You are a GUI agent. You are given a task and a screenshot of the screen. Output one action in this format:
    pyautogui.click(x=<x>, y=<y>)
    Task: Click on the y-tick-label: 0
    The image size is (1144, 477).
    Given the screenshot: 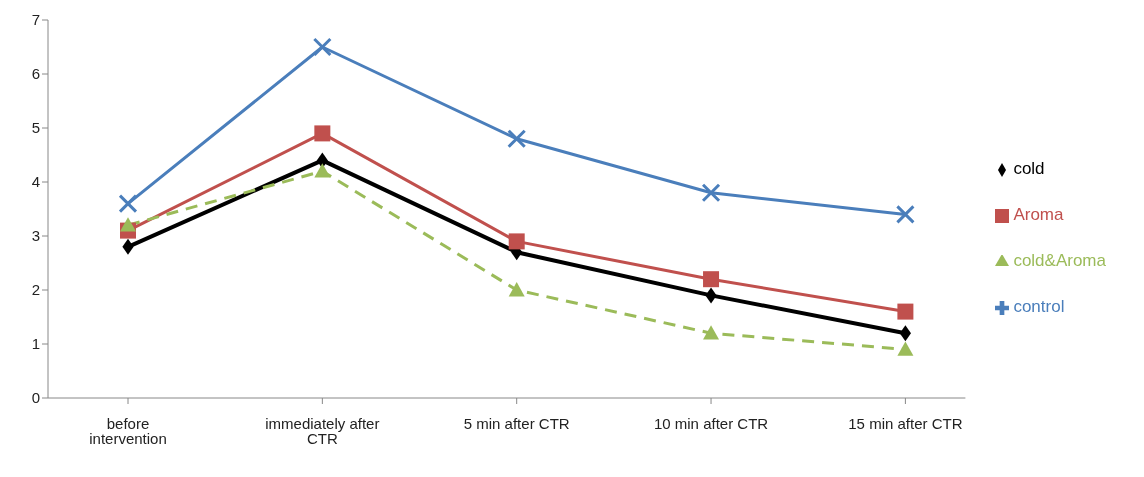 What is the action you would take?
    pyautogui.click(x=35, y=398)
    